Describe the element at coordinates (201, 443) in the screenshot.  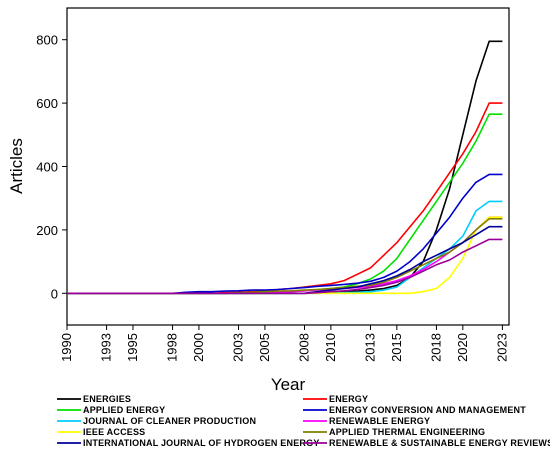
I see `legend-label: INTERNATIONAL JOURNAL OF HYDROGEN ENERGY` at that location.